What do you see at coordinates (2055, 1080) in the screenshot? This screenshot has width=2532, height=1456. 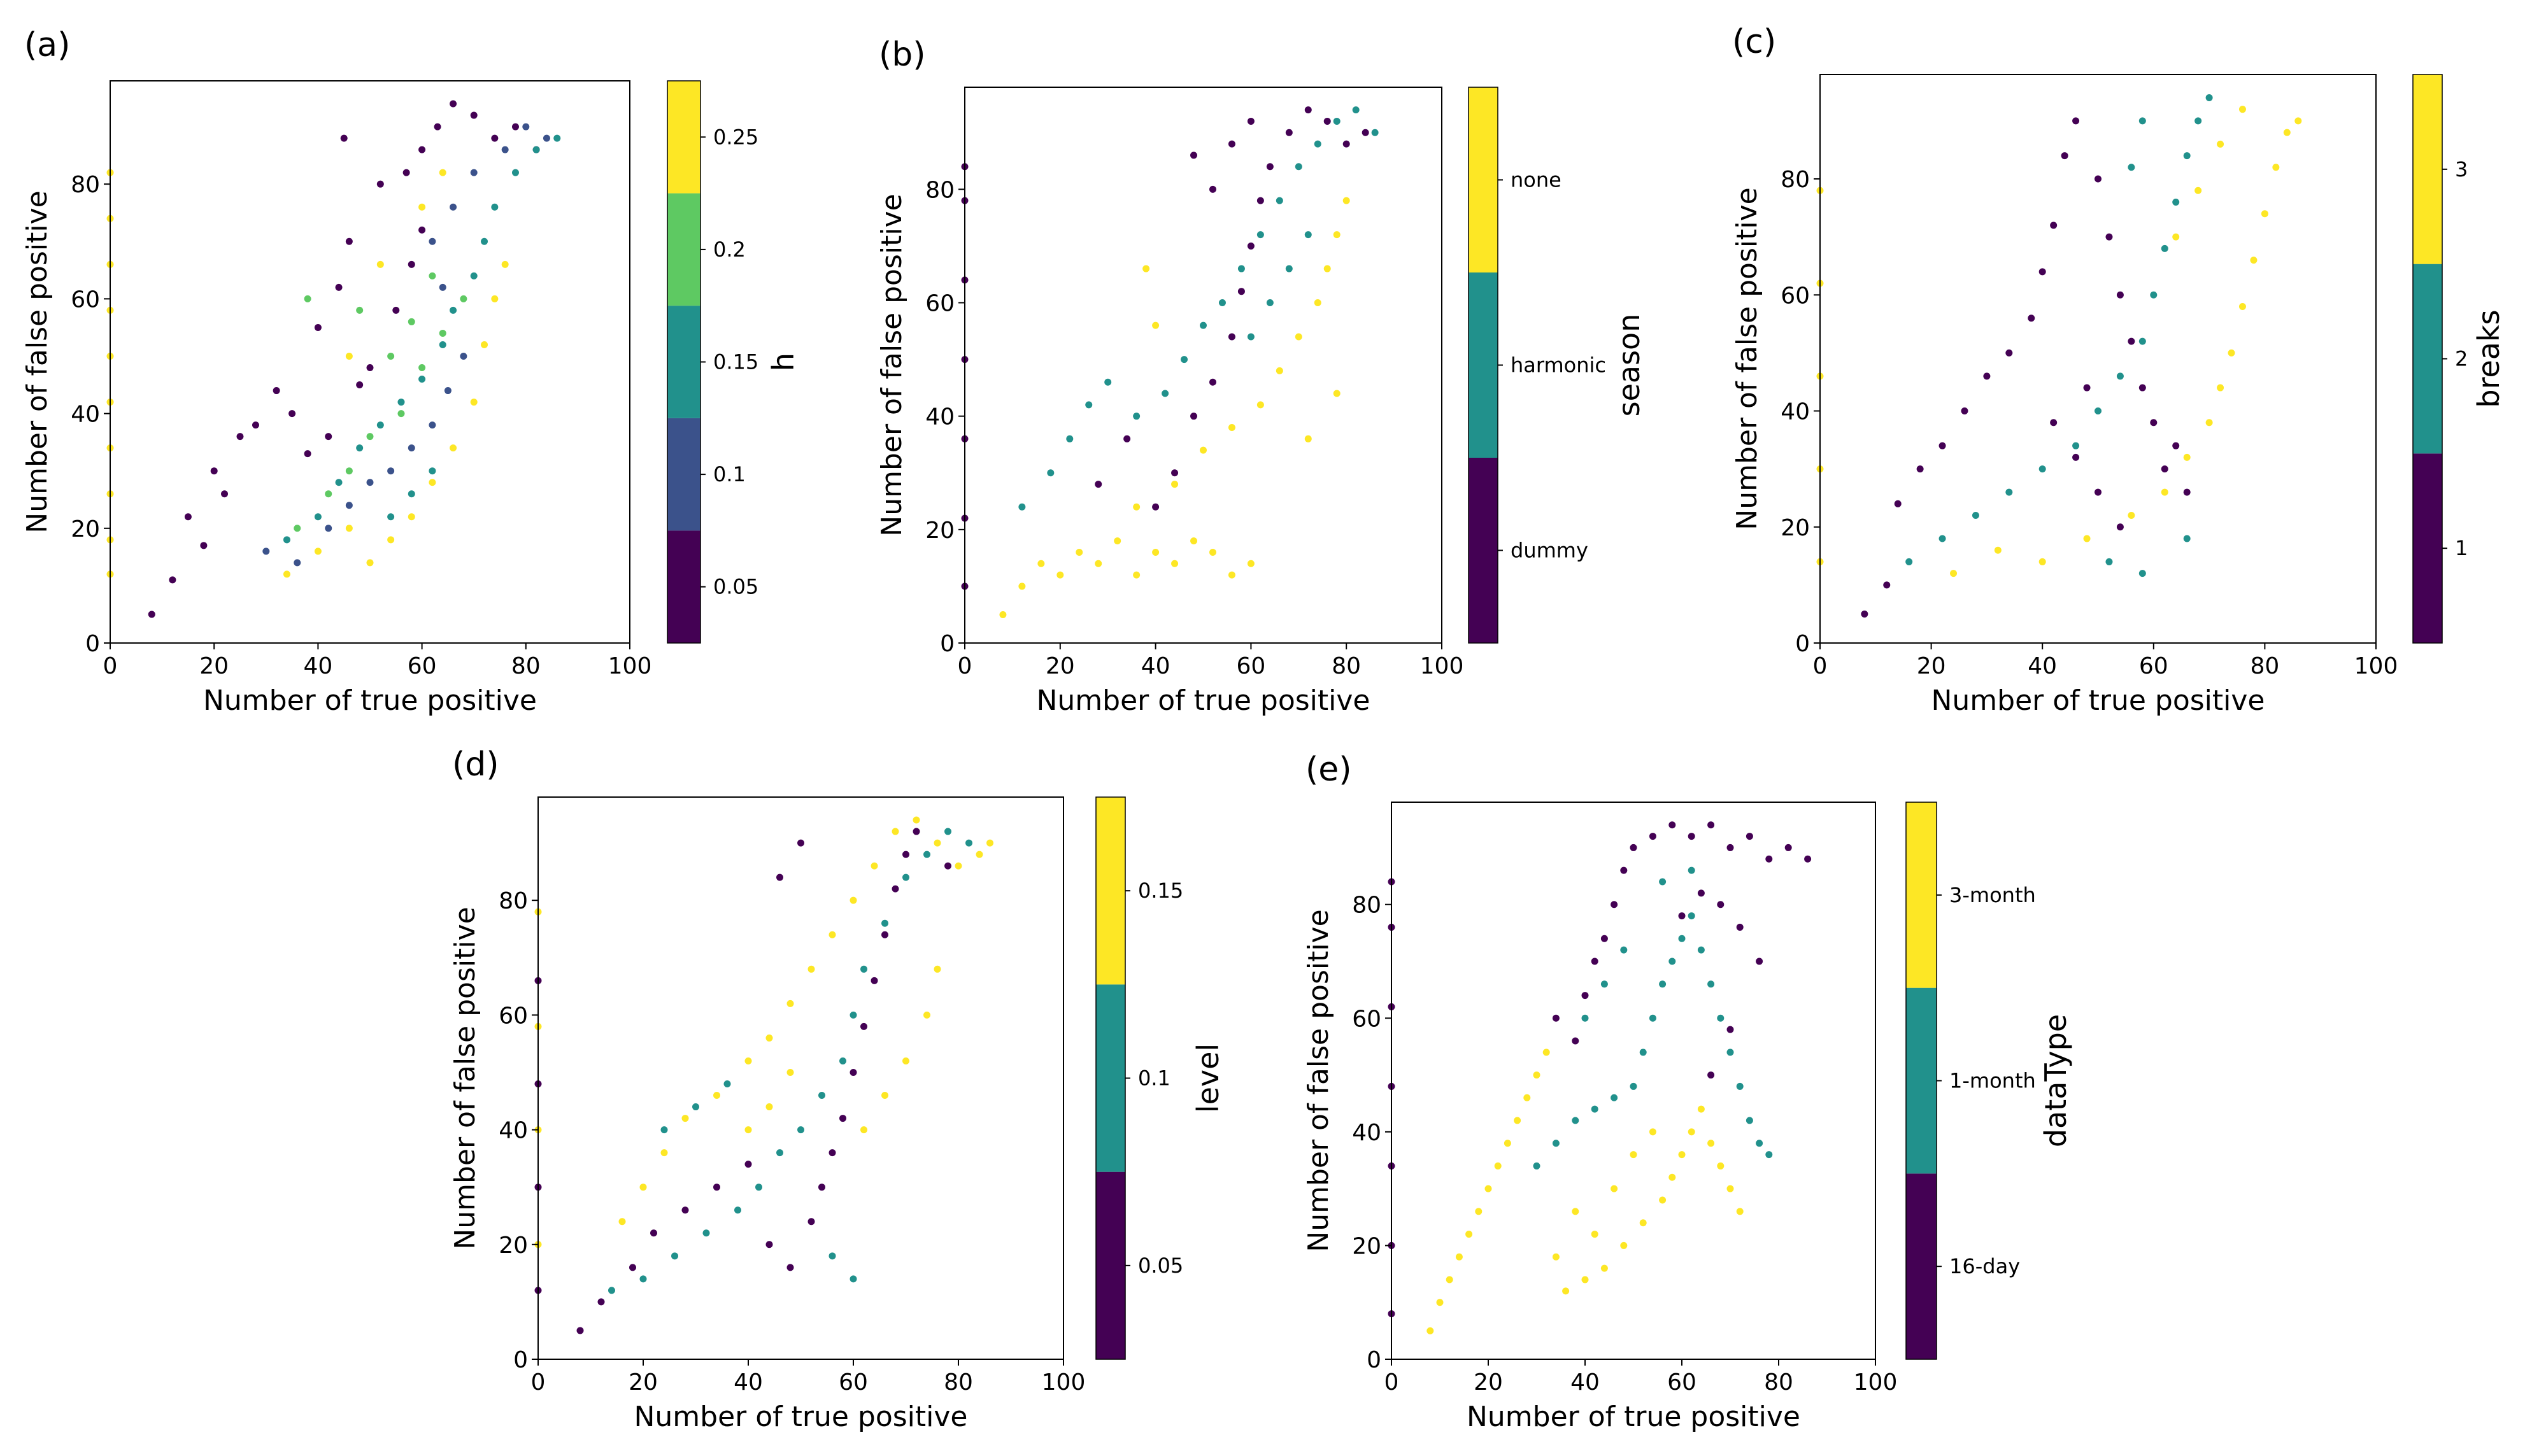 I see `colorbar-label: dataType` at bounding box center [2055, 1080].